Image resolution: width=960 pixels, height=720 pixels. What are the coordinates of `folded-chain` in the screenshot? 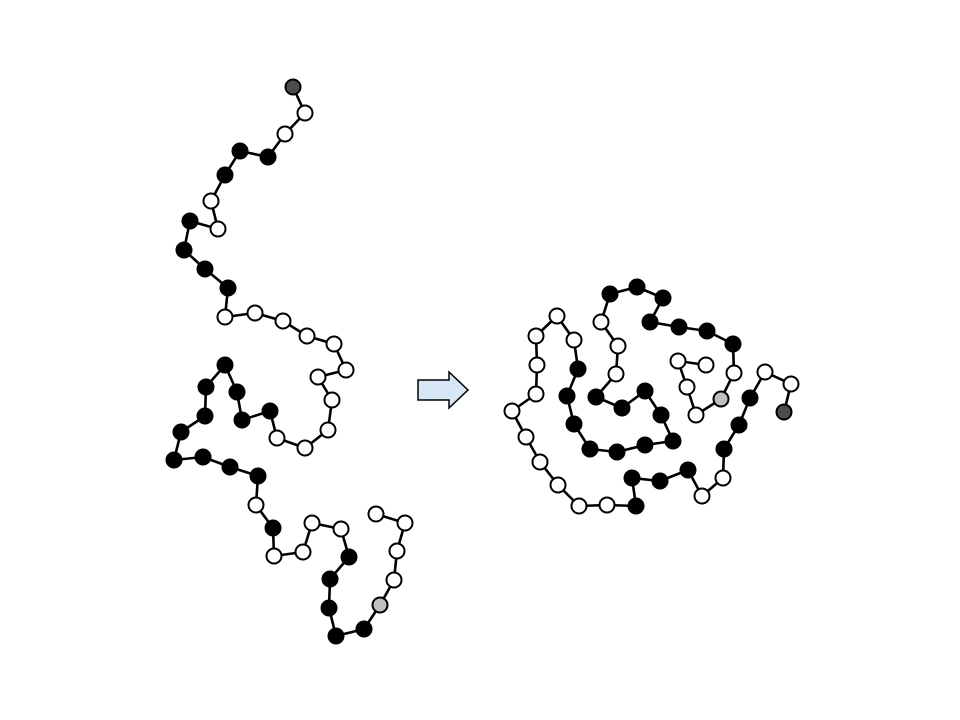 It's located at (651, 396).